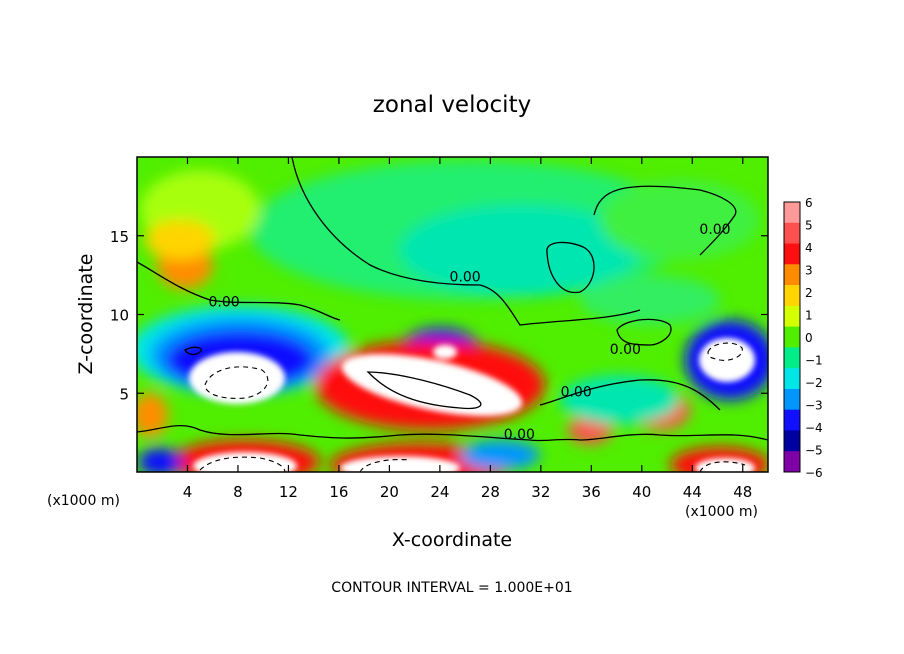  What do you see at coordinates (814, 473) in the screenshot?
I see `colorbar-label: −6` at bounding box center [814, 473].